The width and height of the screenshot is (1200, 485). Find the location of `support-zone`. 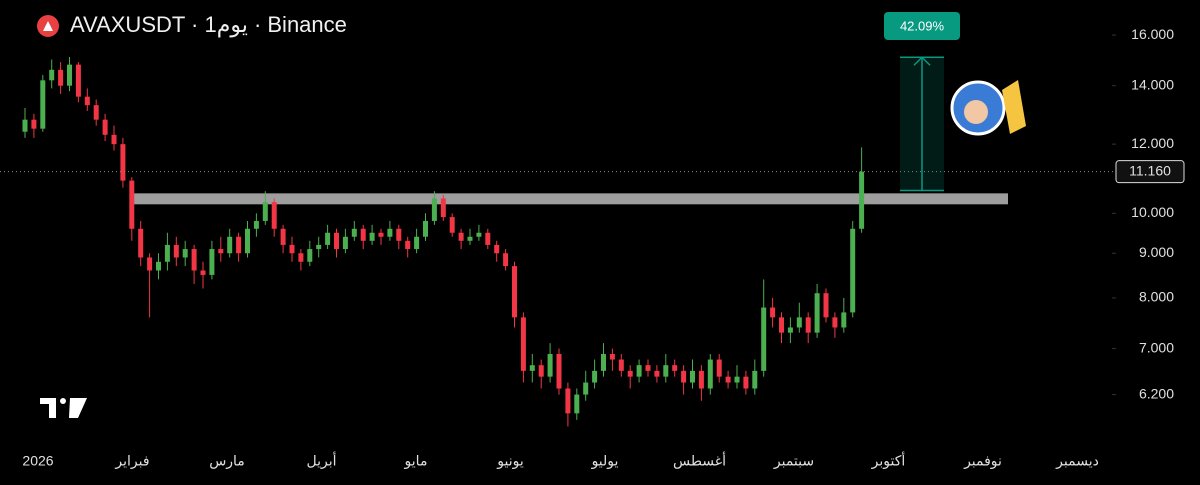

support-zone is located at coordinates (570, 199).